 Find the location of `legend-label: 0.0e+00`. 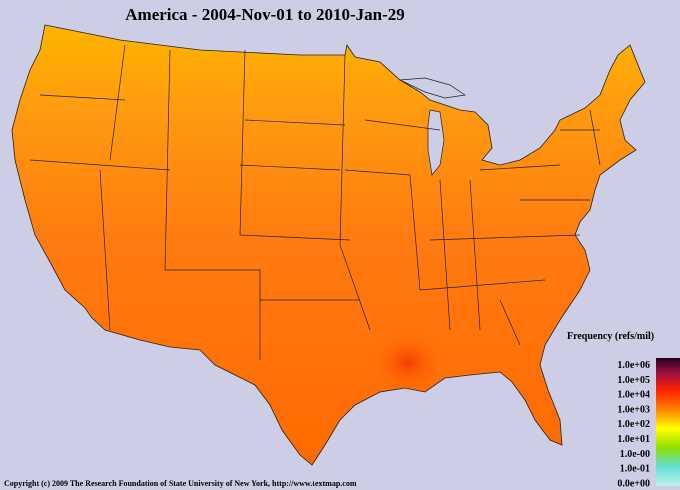

legend-label: 0.0e+00 is located at coordinates (633, 483).